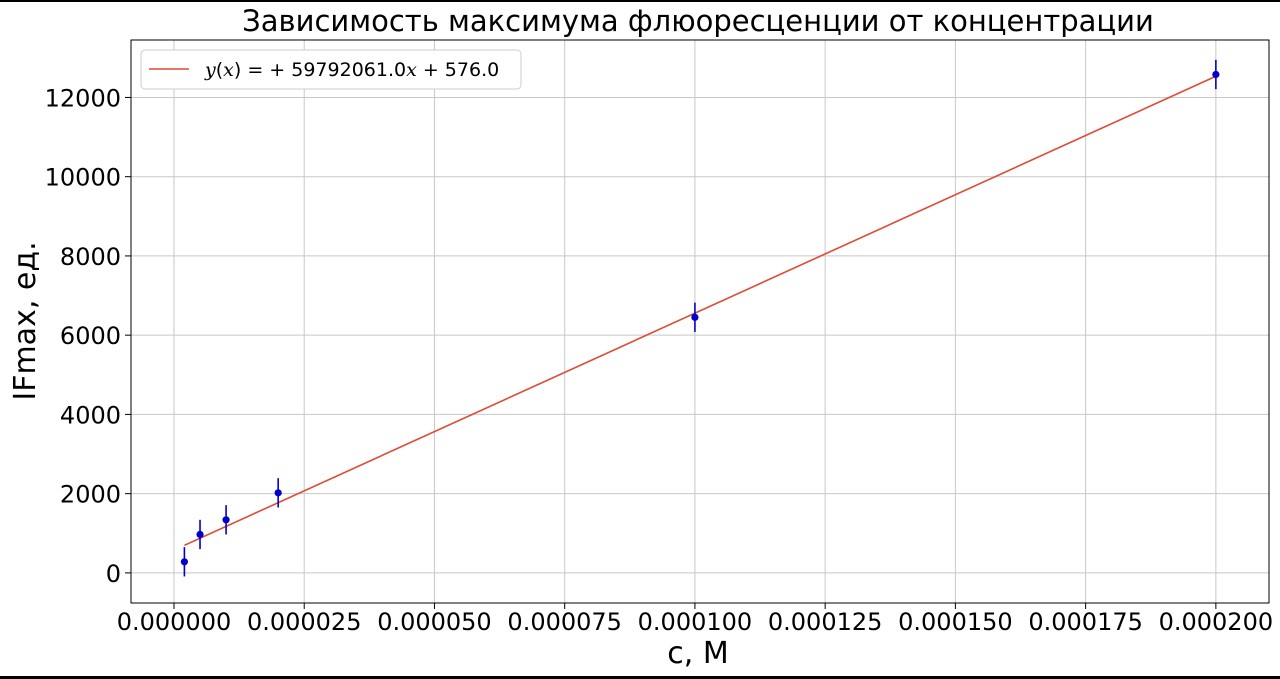 The image size is (1280, 679). Describe the element at coordinates (83, 98) in the screenshot. I see `y-tick-label: 12000` at that location.